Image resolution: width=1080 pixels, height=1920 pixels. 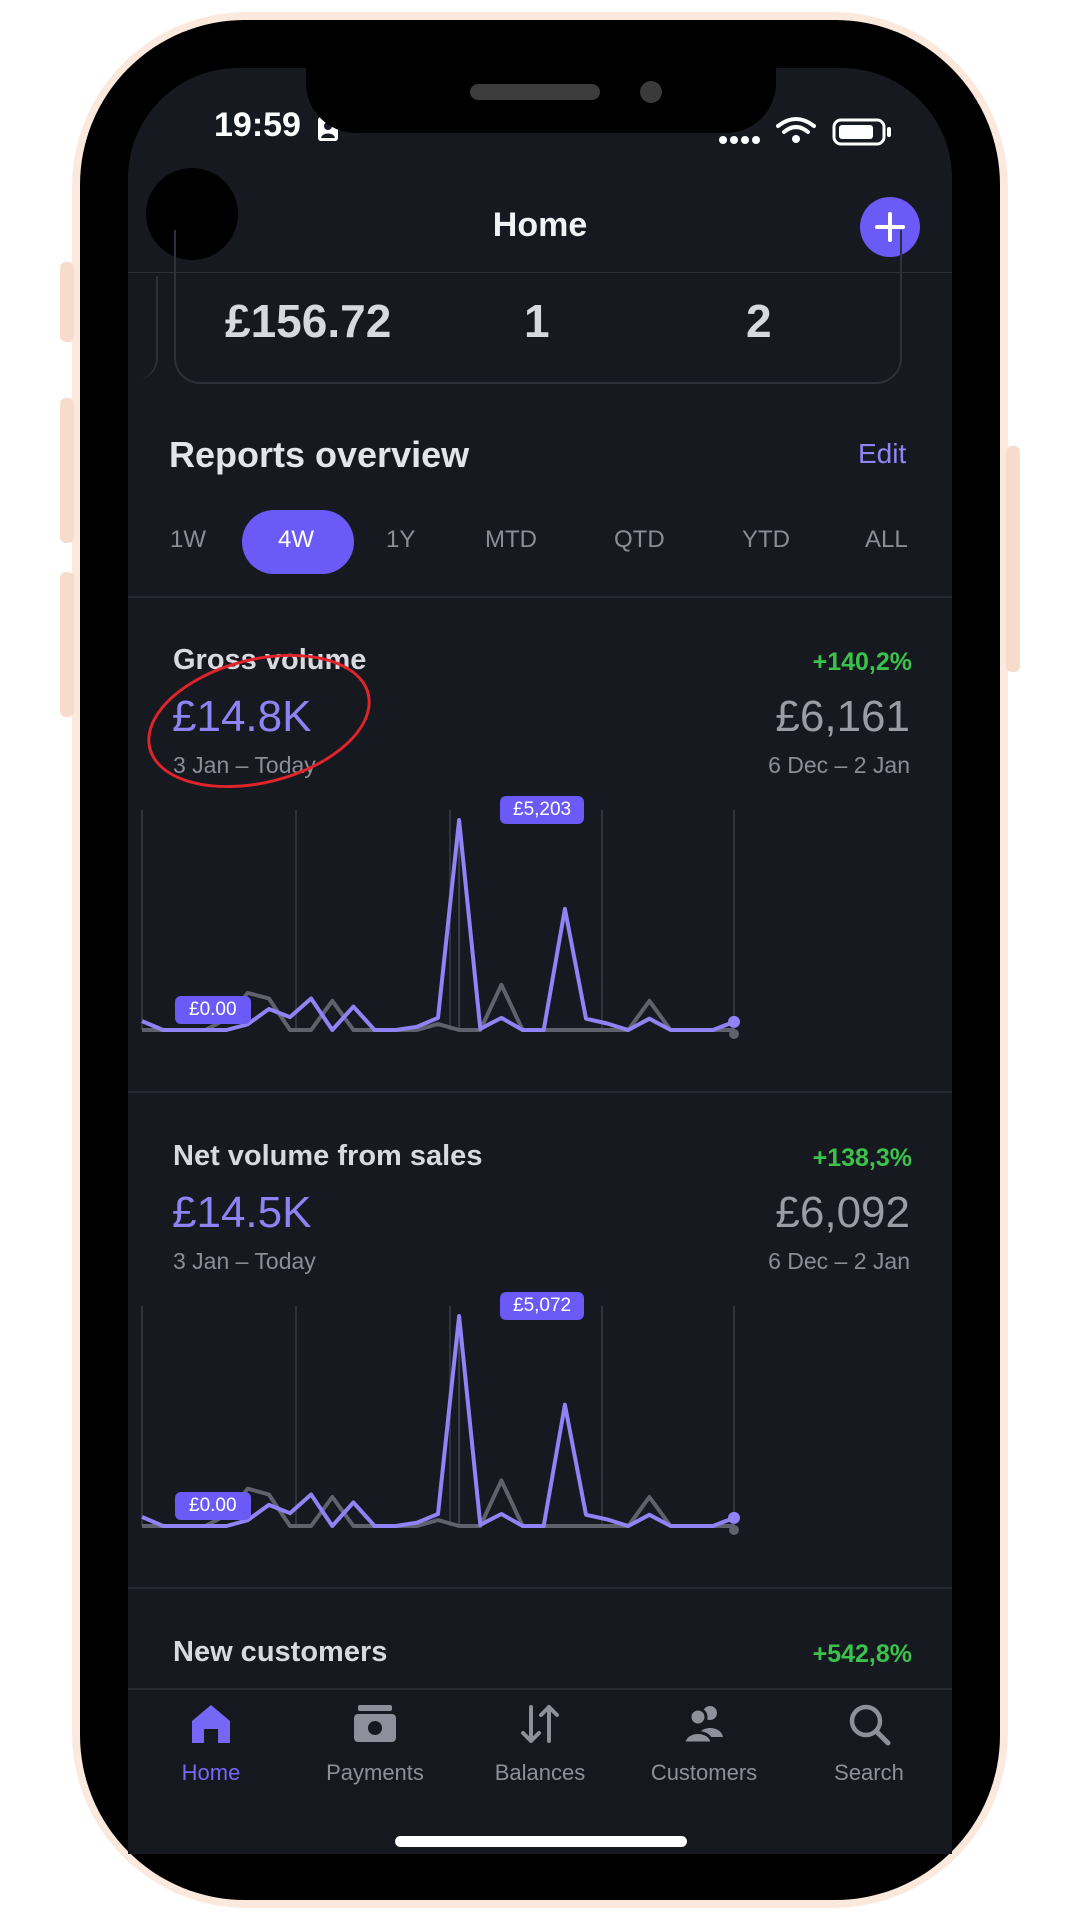 I want to click on section-title: Reports overview, so click(x=319, y=454).